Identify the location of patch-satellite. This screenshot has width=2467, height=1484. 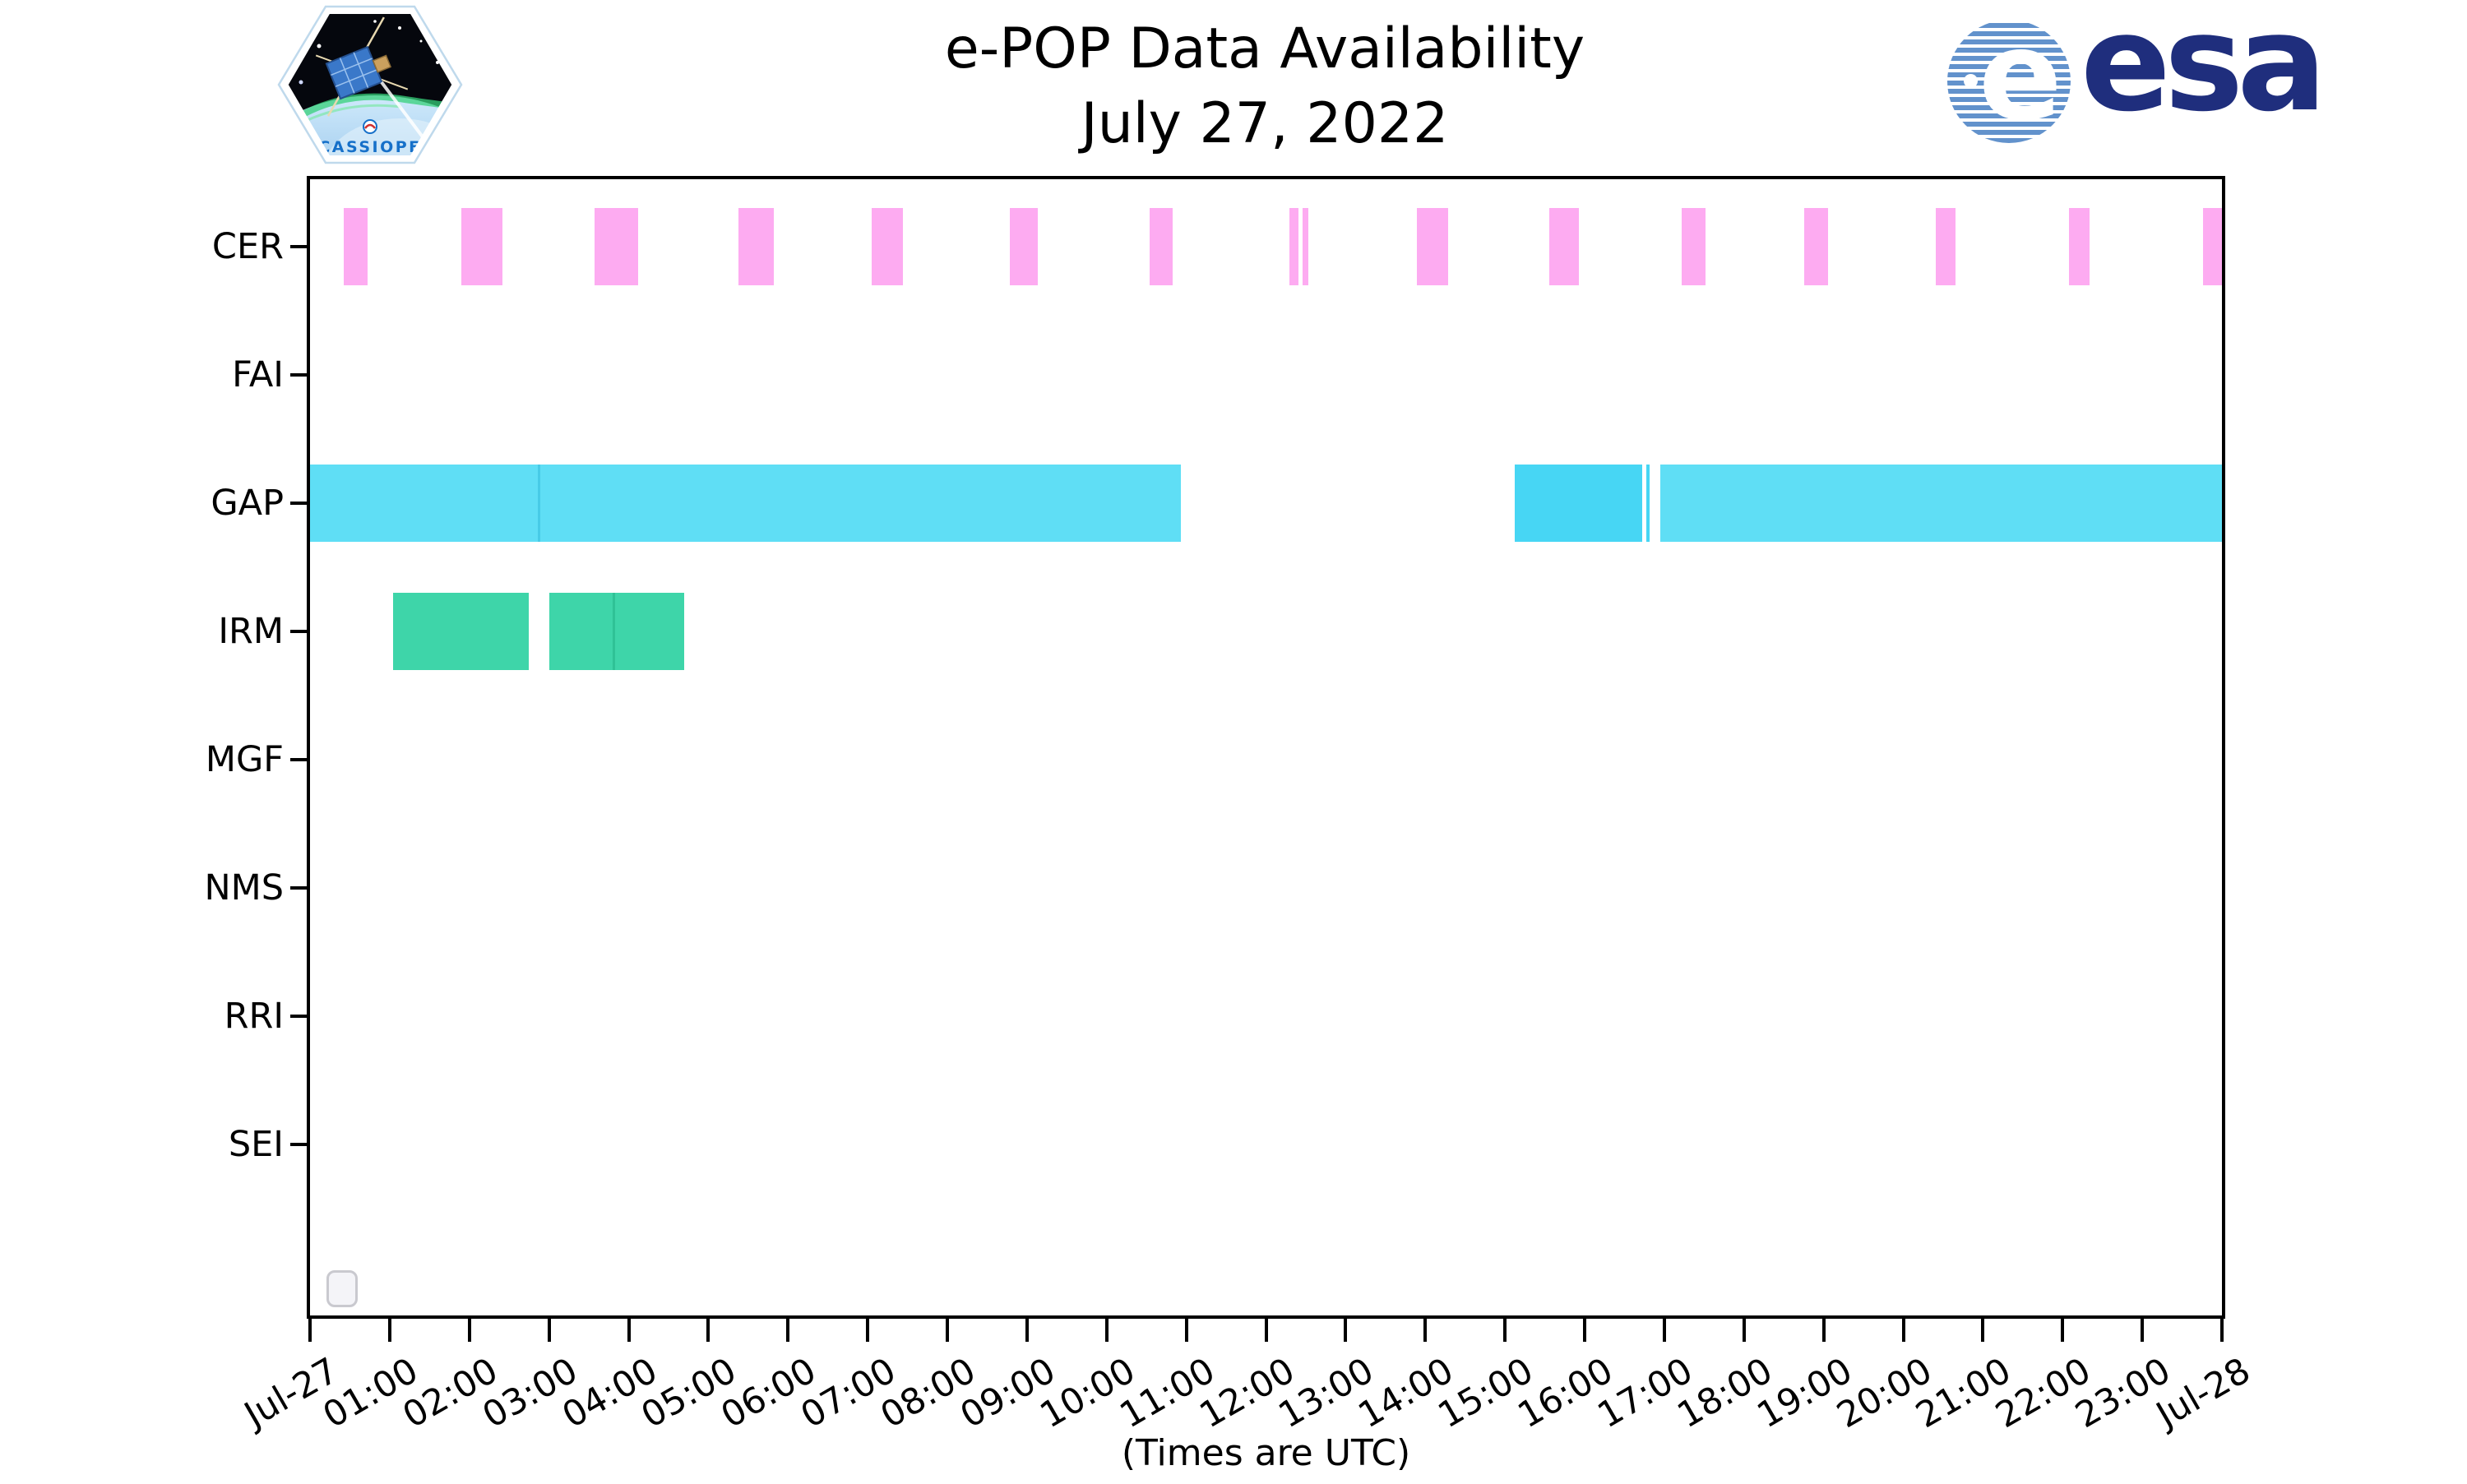
(362, 66).